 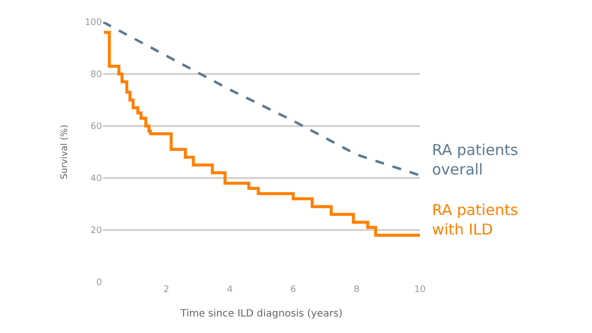 I want to click on y-tick-label: 20, so click(x=96, y=231).